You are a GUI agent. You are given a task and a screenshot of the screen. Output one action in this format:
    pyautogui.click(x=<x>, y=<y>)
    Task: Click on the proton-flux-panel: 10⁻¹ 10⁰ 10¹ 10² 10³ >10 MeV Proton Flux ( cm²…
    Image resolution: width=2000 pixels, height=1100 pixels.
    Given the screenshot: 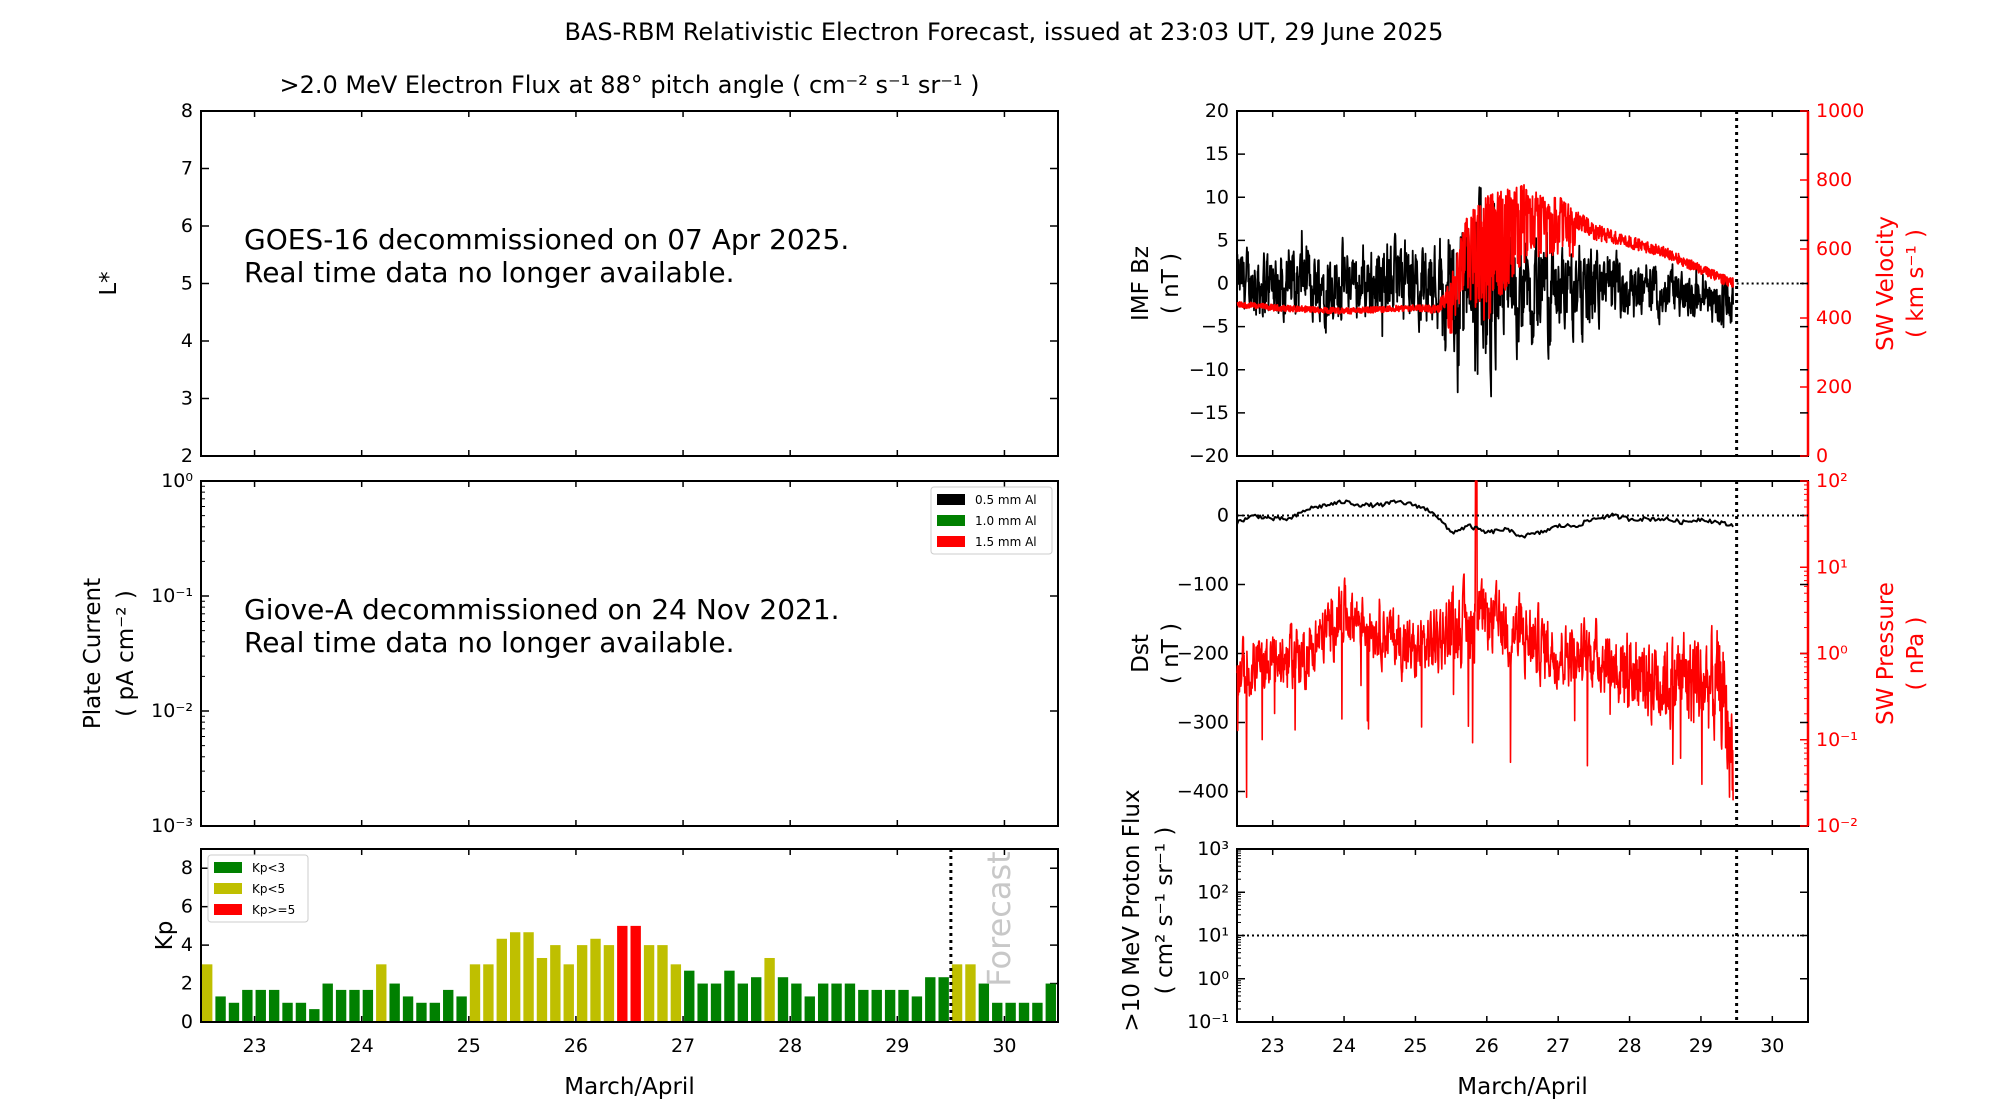 What is the action you would take?
    pyautogui.click(x=1464, y=944)
    